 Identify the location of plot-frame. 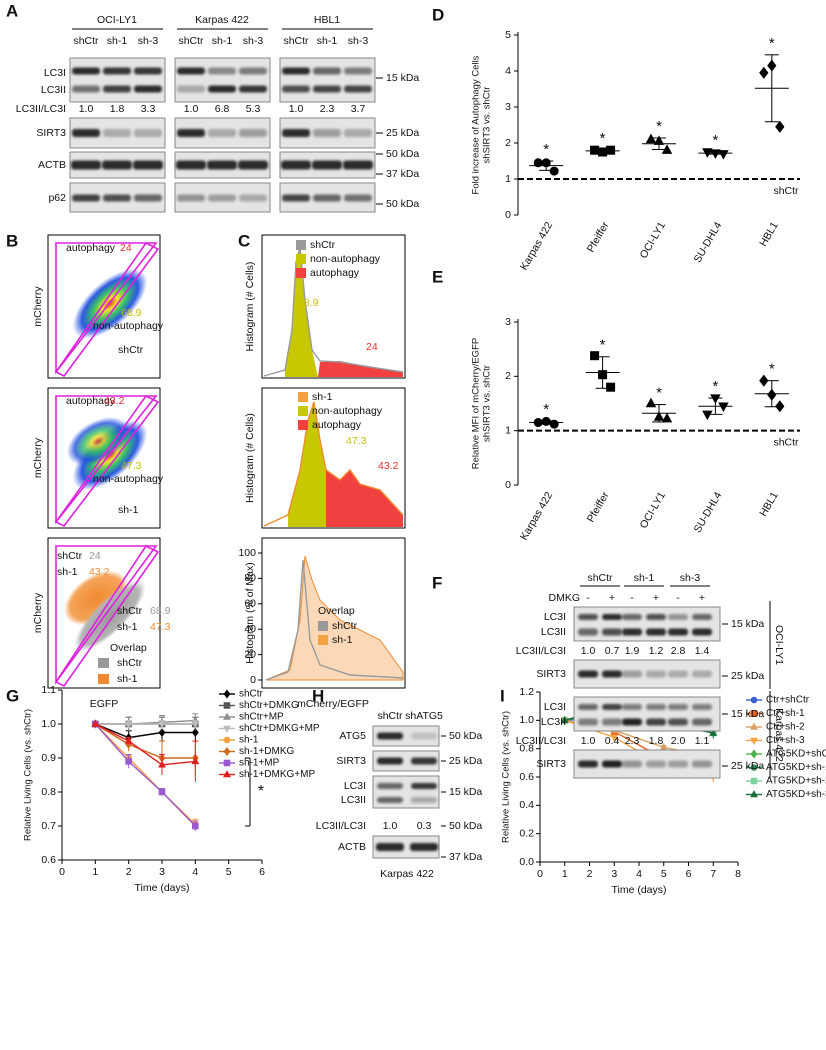
(333, 306).